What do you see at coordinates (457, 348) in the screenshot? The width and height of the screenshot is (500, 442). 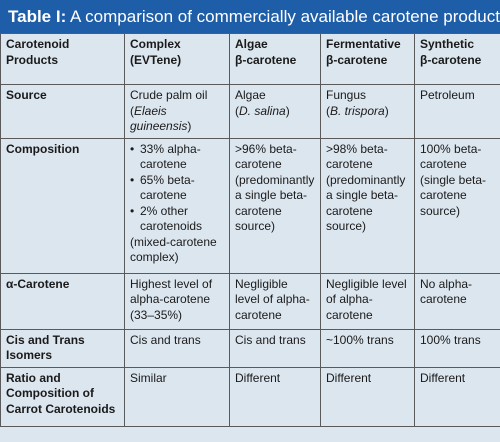 I see `cell-isomers-synthetic: 100% trans` at bounding box center [457, 348].